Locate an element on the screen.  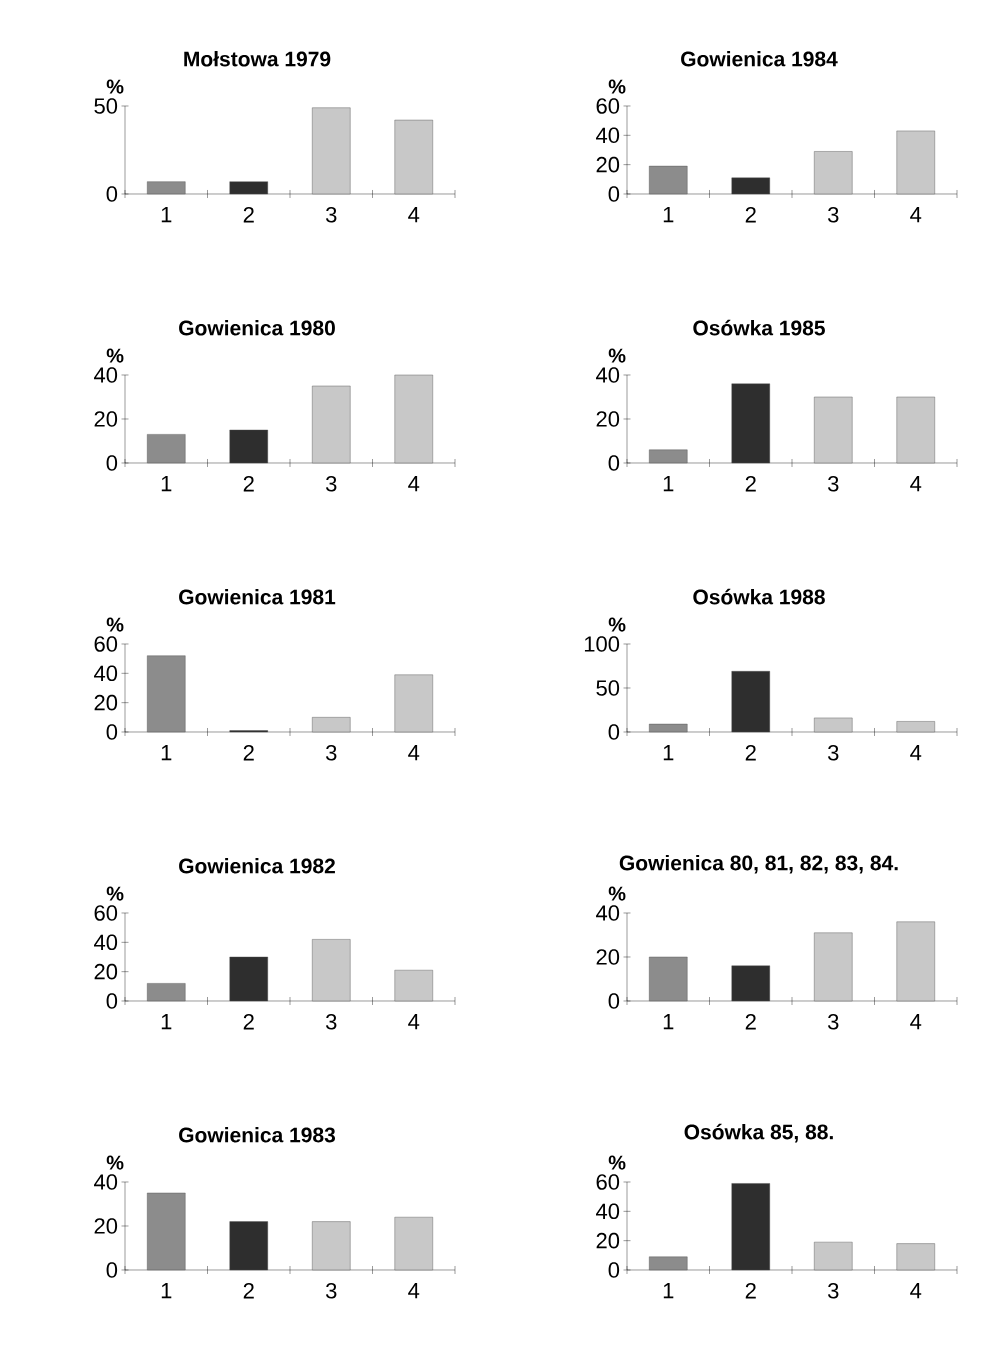
y-tick-label: 50 is located at coordinates (106, 106).